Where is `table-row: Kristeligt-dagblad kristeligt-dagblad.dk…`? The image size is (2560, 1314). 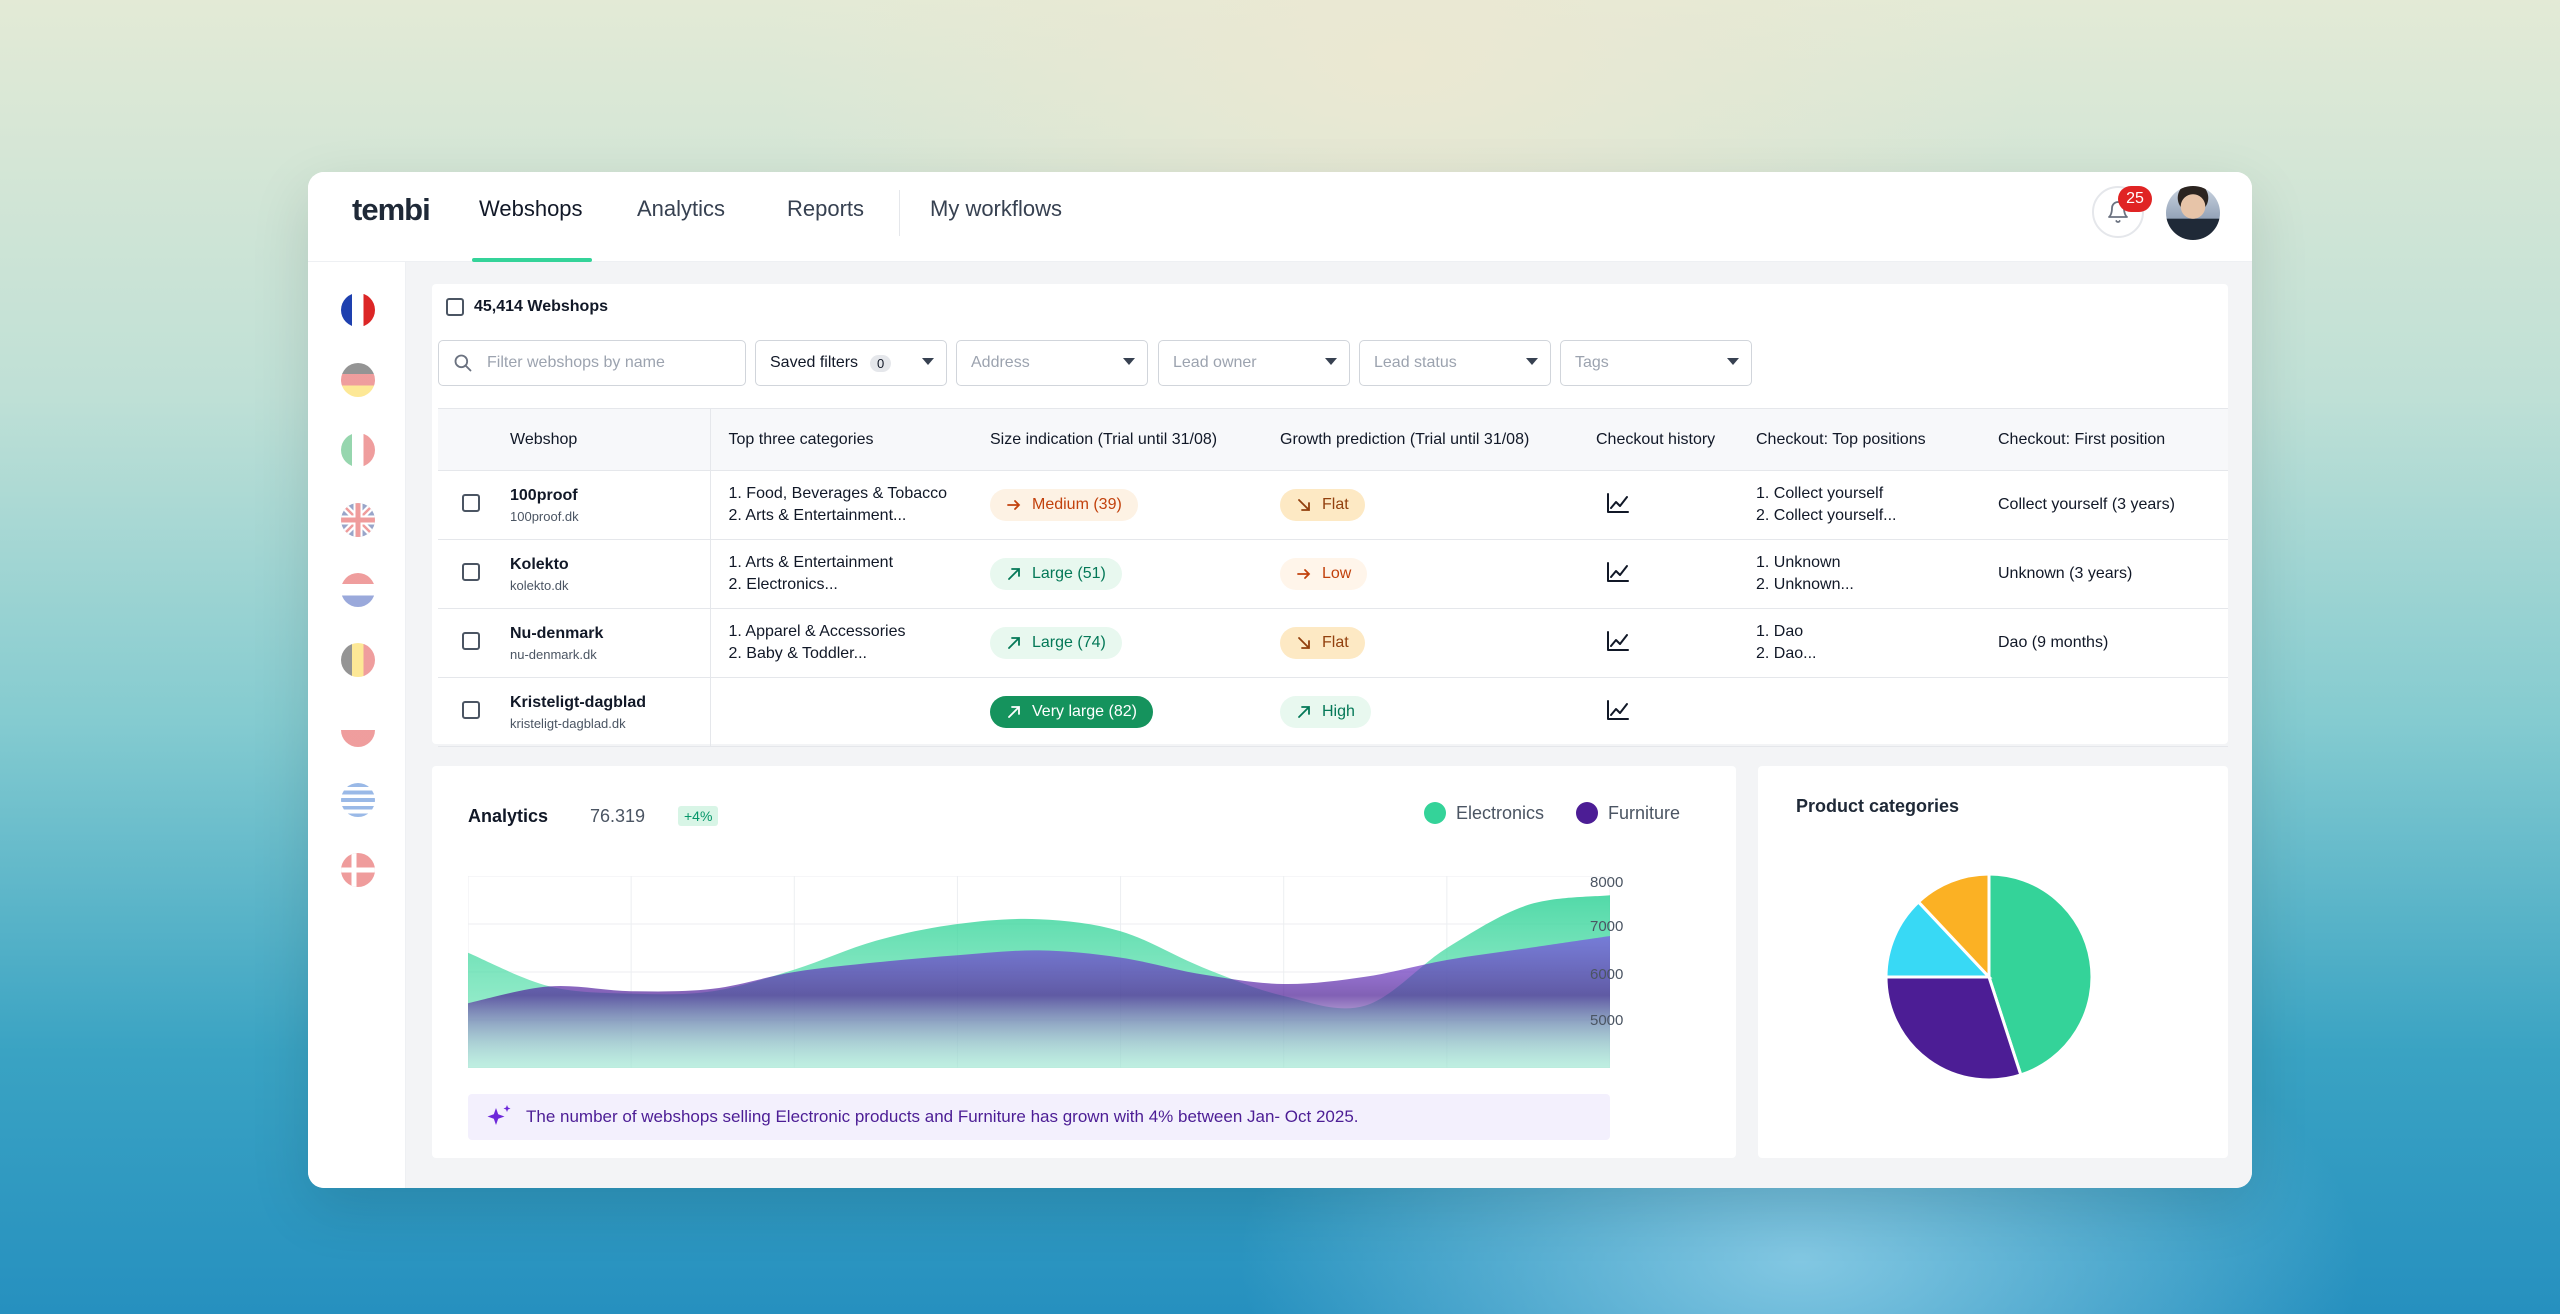 table-row: Kristeligt-dagblad kristeligt-dagblad.dk… is located at coordinates (1333, 712).